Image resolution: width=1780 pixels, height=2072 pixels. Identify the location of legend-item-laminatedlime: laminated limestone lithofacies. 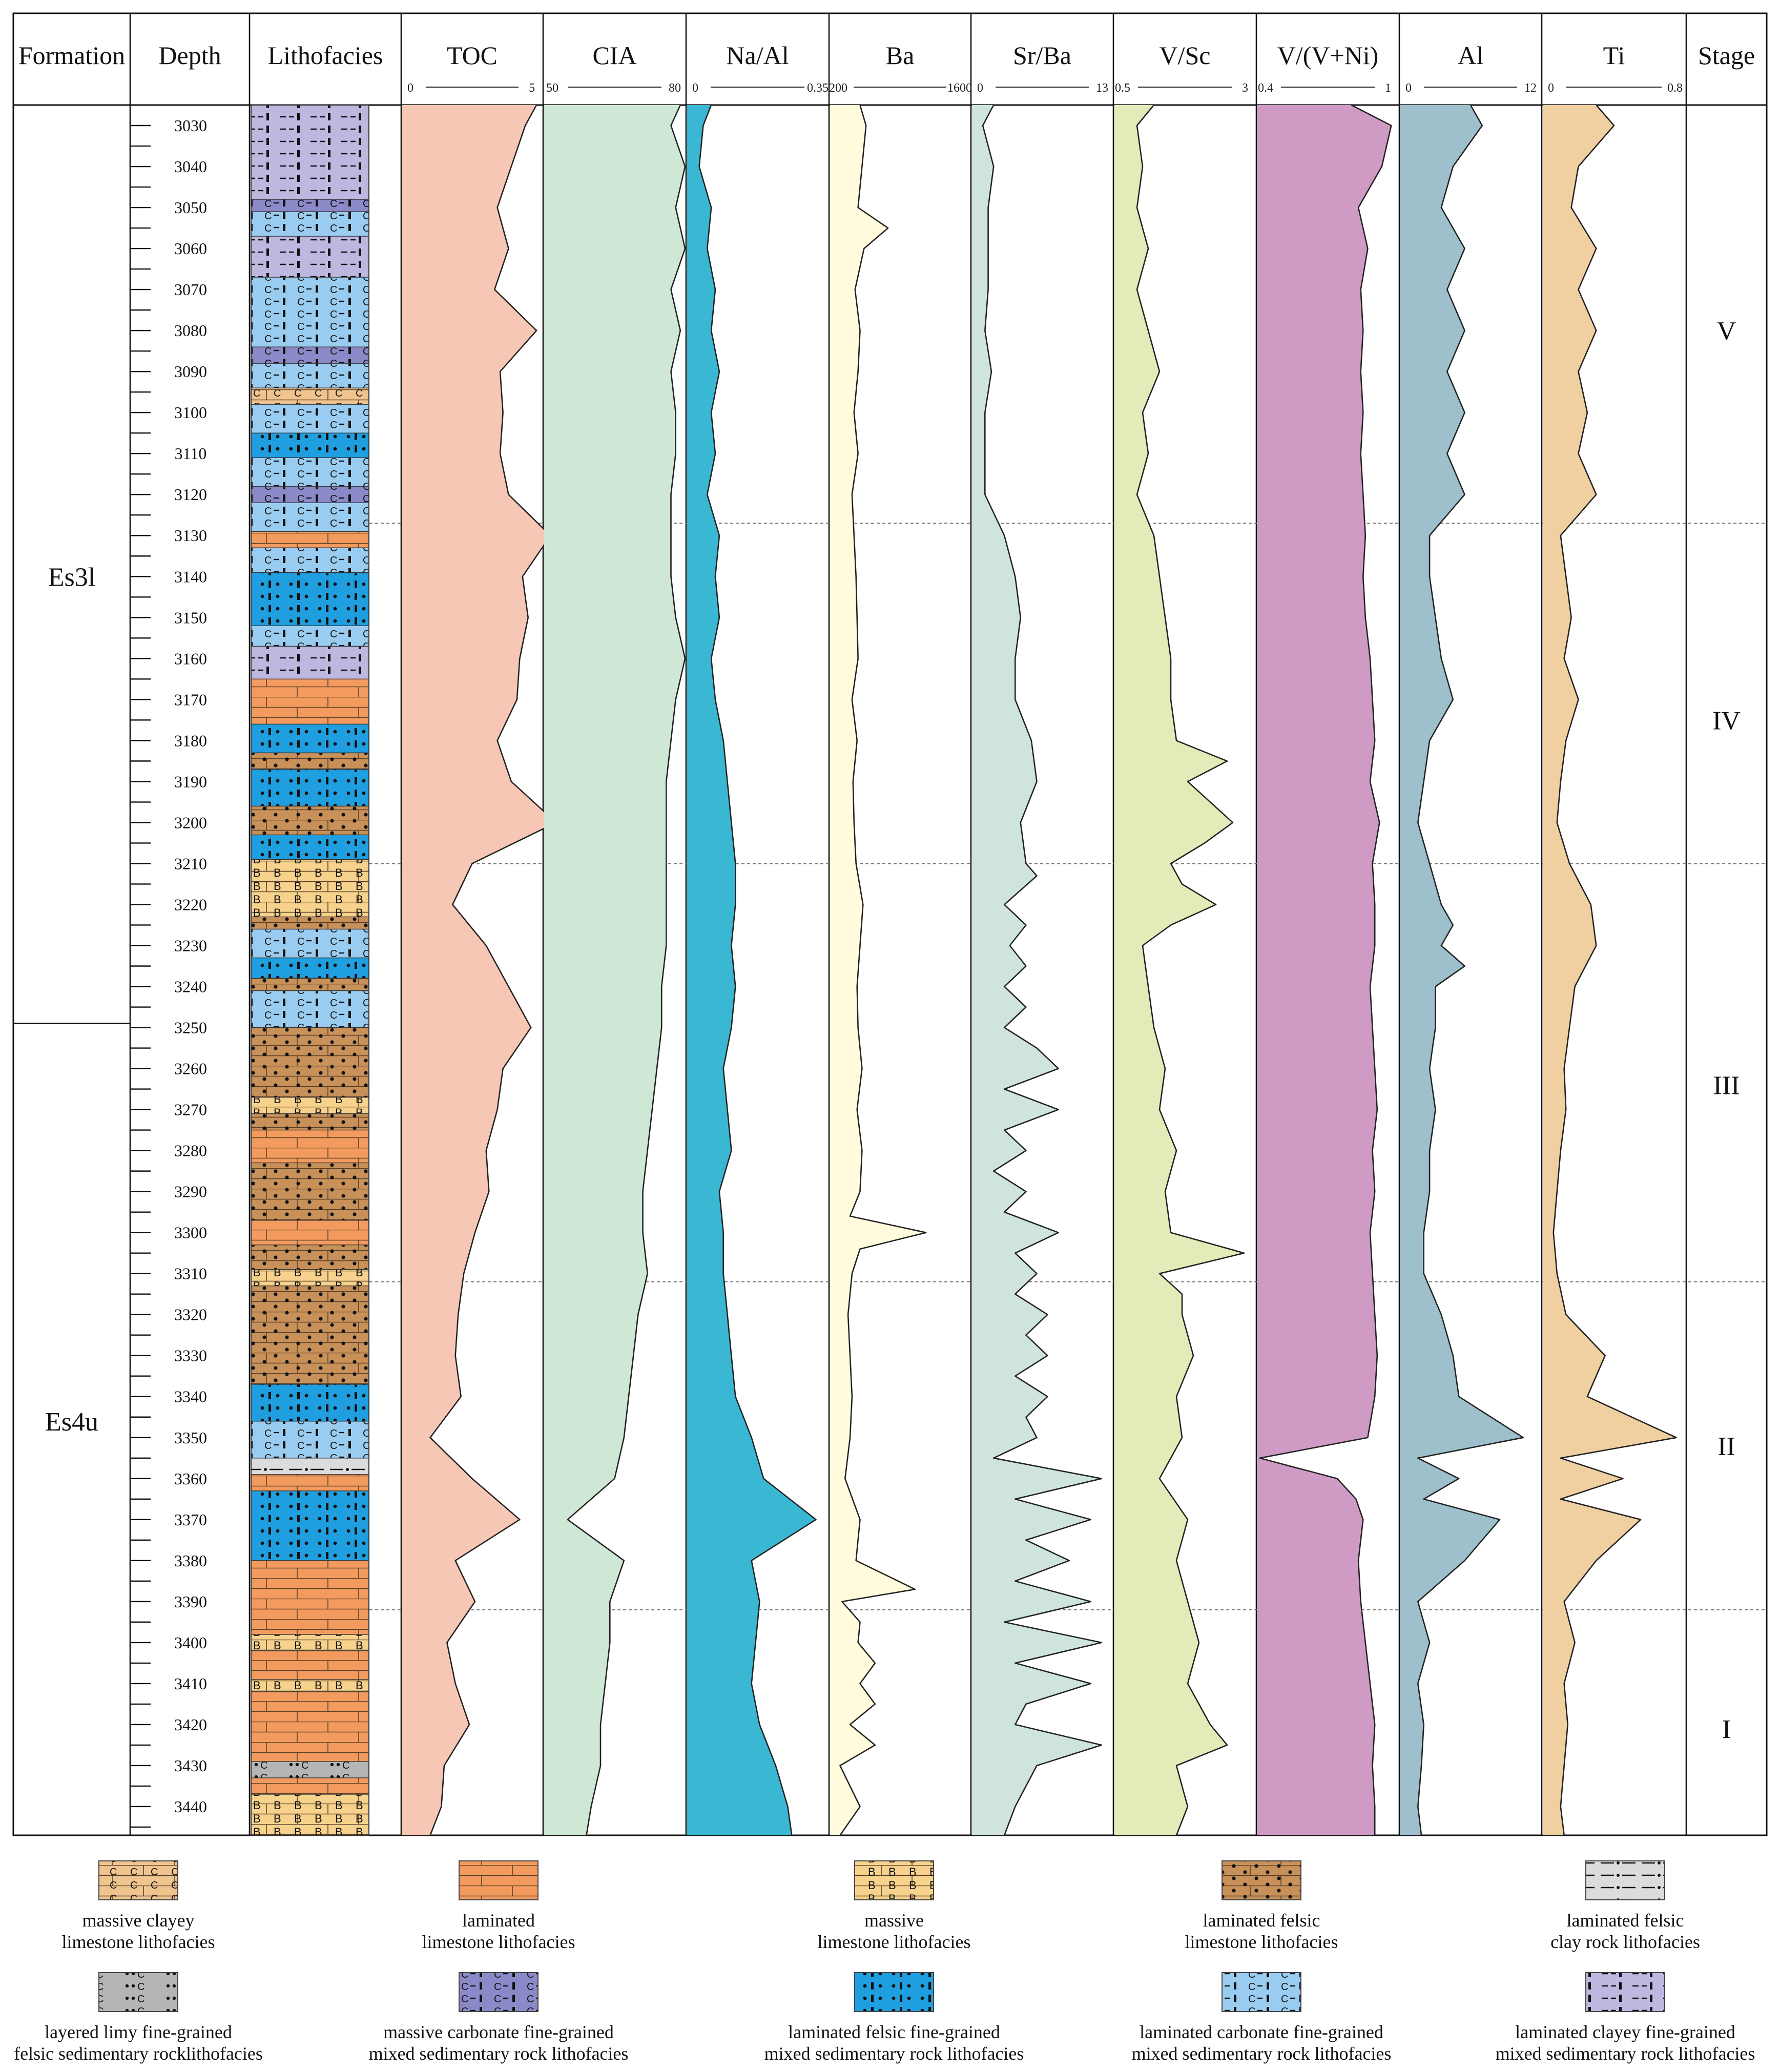
(499, 1906).